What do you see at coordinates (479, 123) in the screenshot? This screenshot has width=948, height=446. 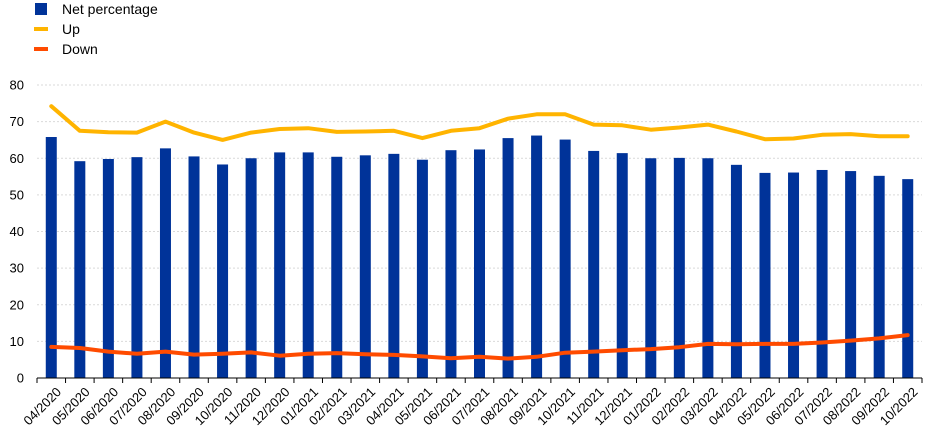 I see `series-line-up` at bounding box center [479, 123].